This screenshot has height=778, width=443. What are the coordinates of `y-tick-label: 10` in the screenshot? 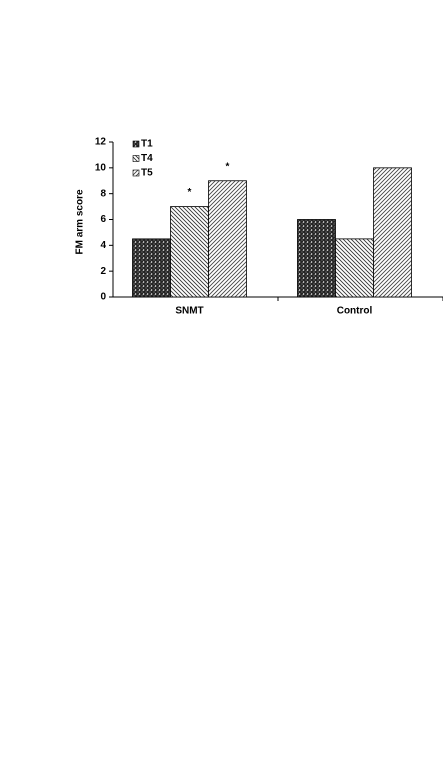 It's located at (101, 167).